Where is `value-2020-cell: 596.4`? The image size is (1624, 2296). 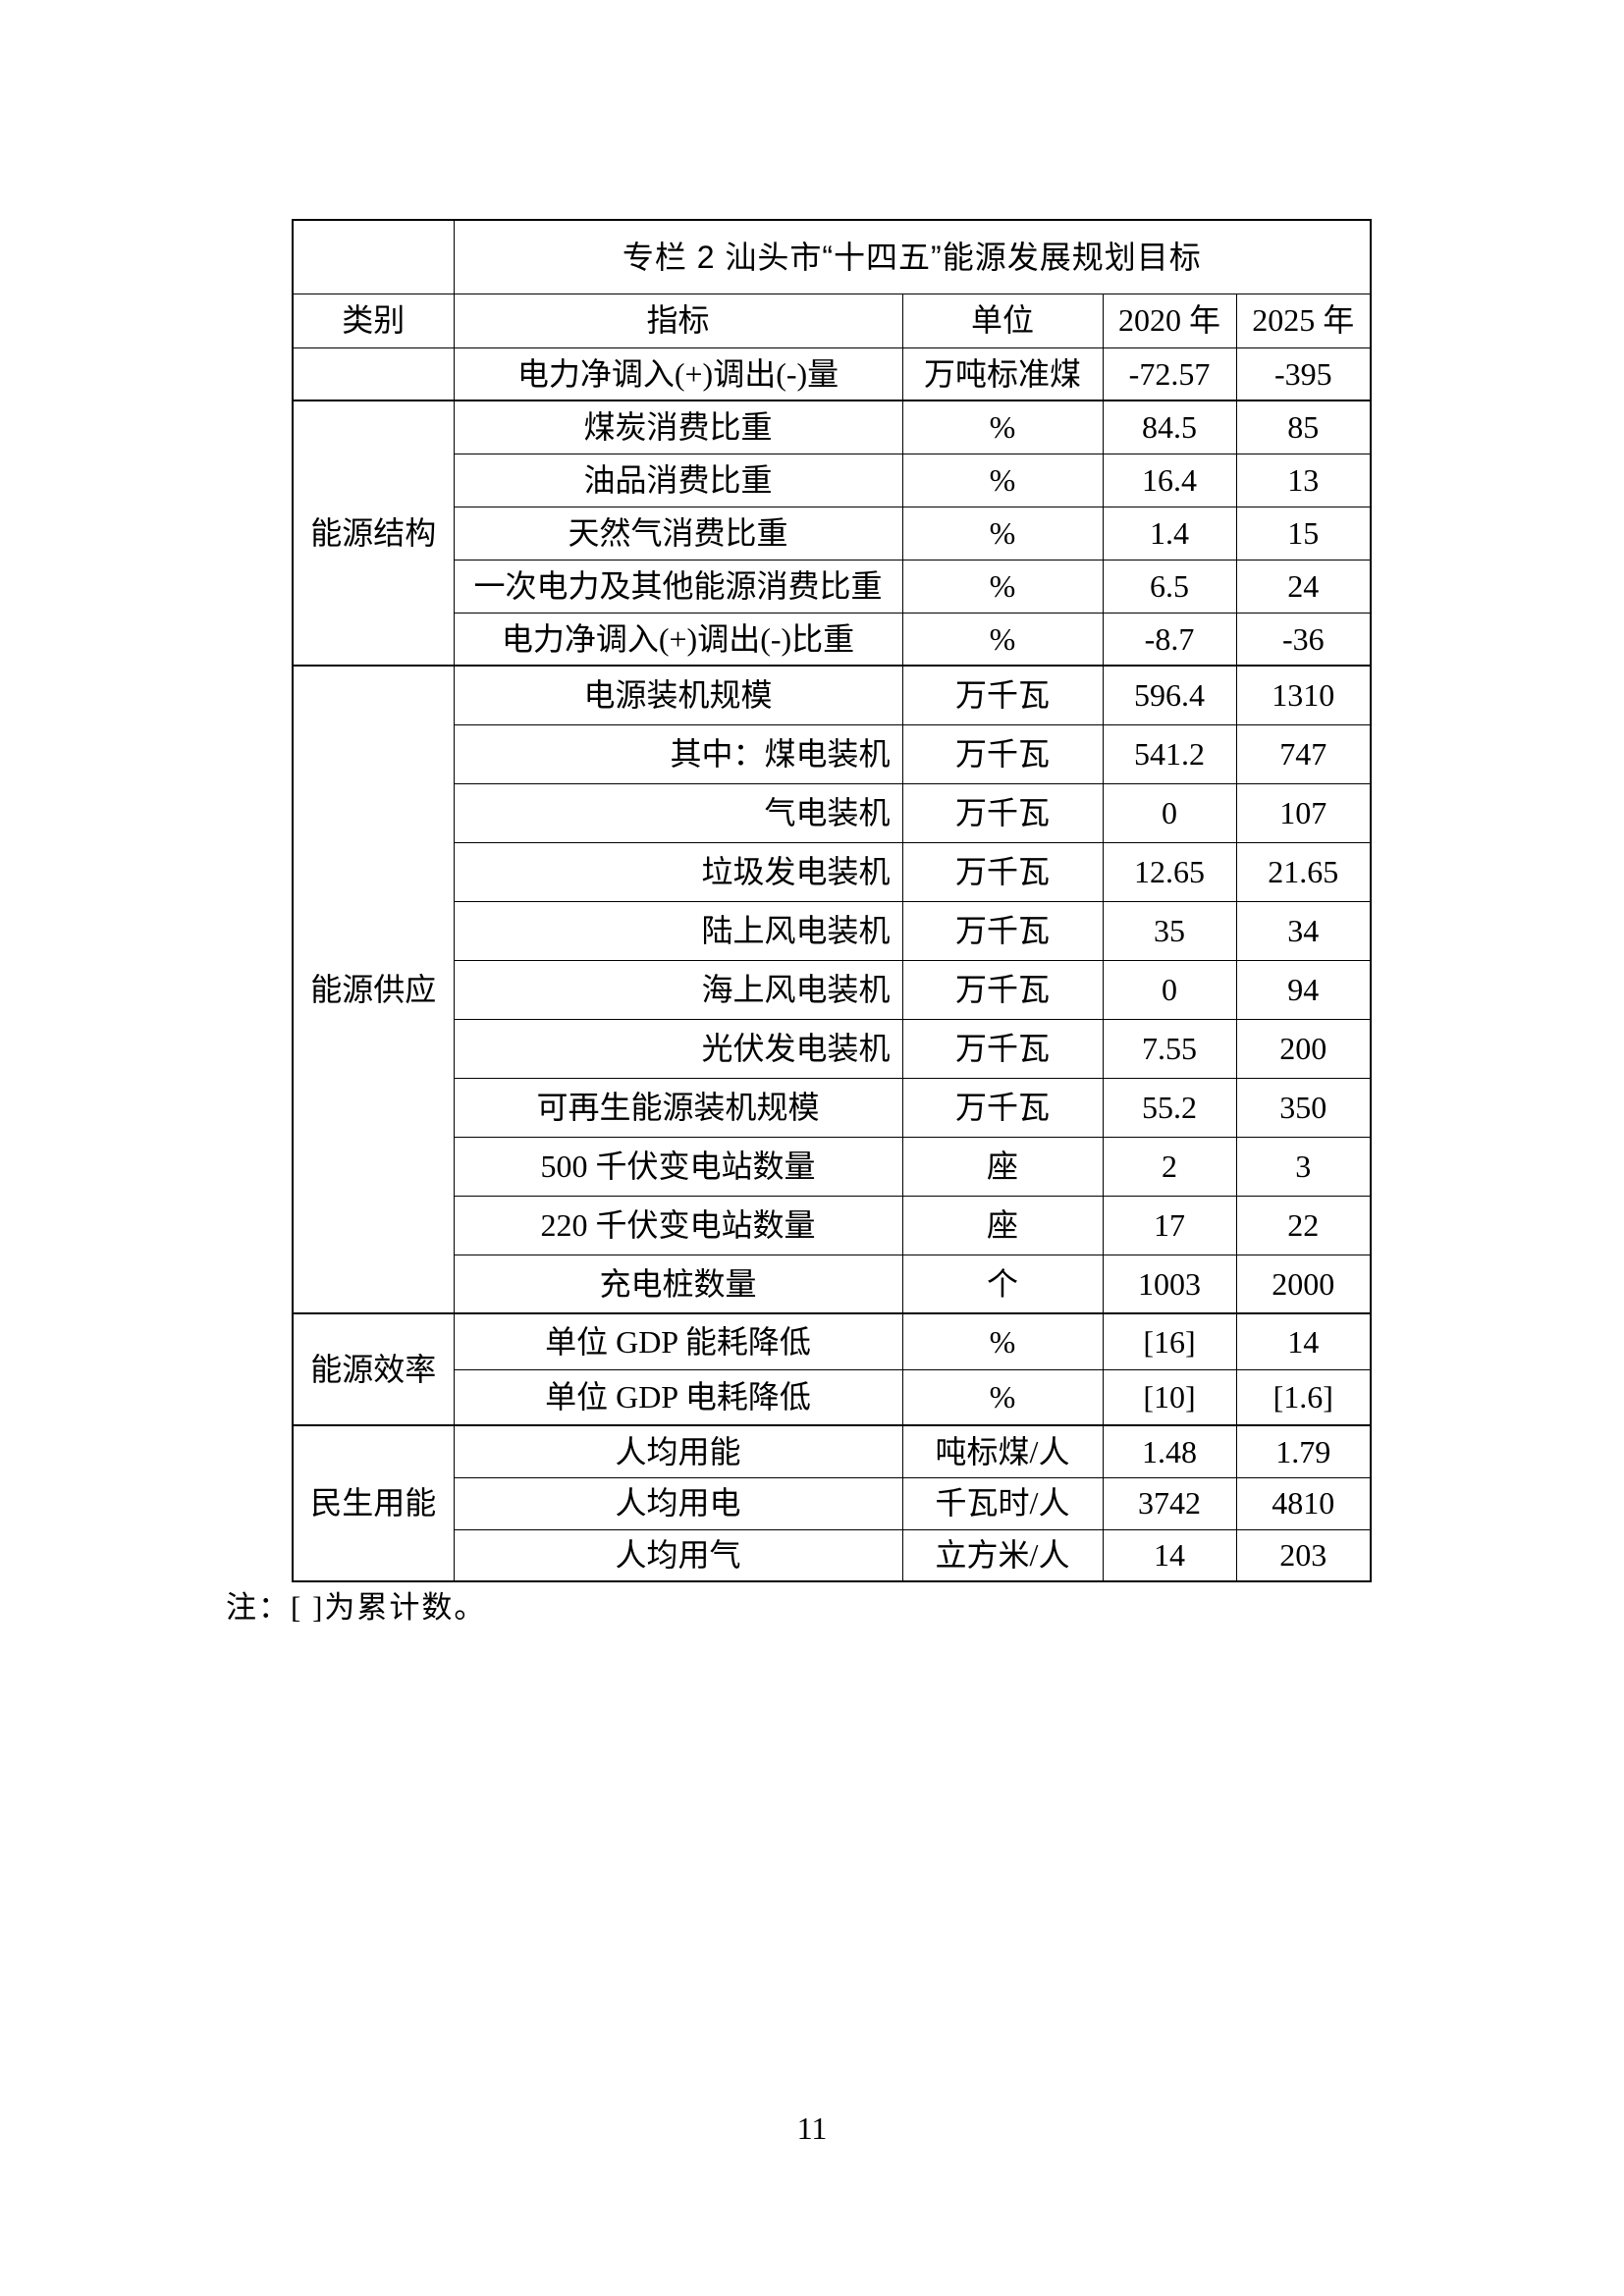
value-2020-cell: 596.4 is located at coordinates (1169, 695).